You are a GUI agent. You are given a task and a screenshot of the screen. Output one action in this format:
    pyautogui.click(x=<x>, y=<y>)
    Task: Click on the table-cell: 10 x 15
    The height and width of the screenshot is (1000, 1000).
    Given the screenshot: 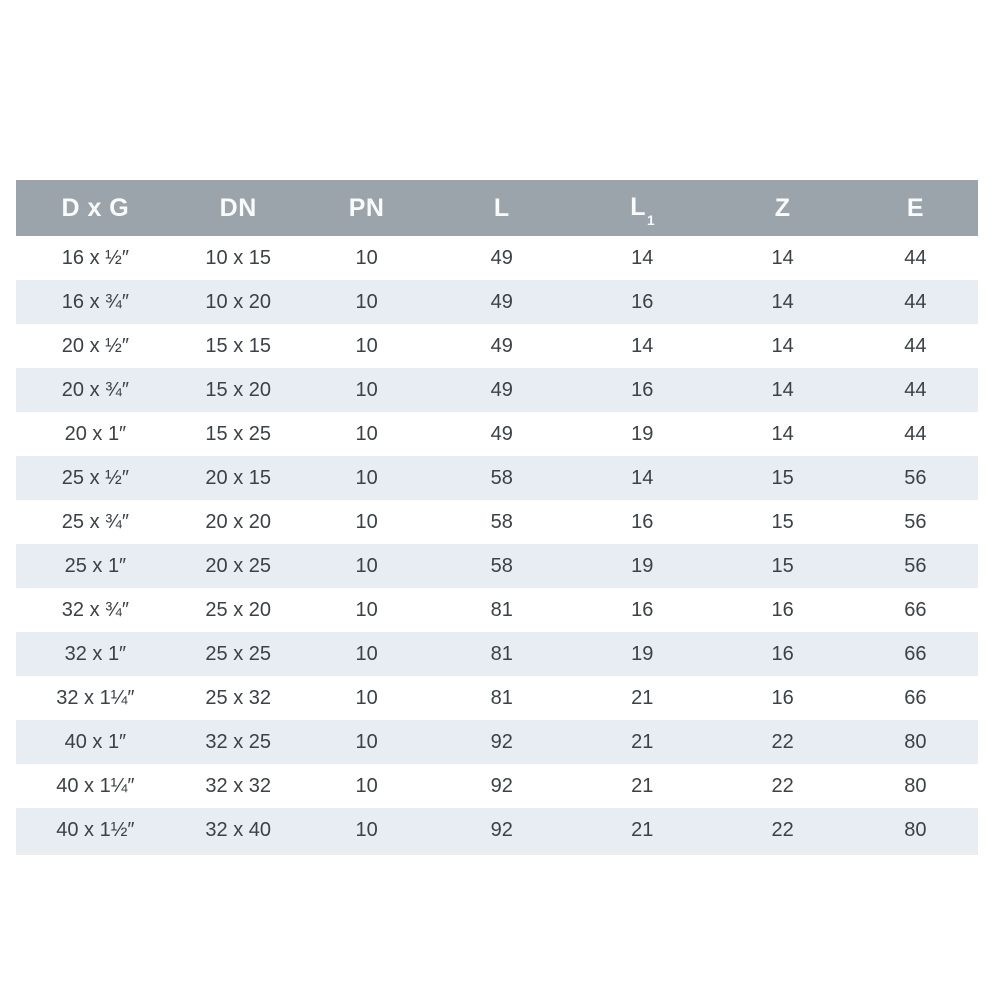 What is the action you would take?
    pyautogui.click(x=238, y=258)
    